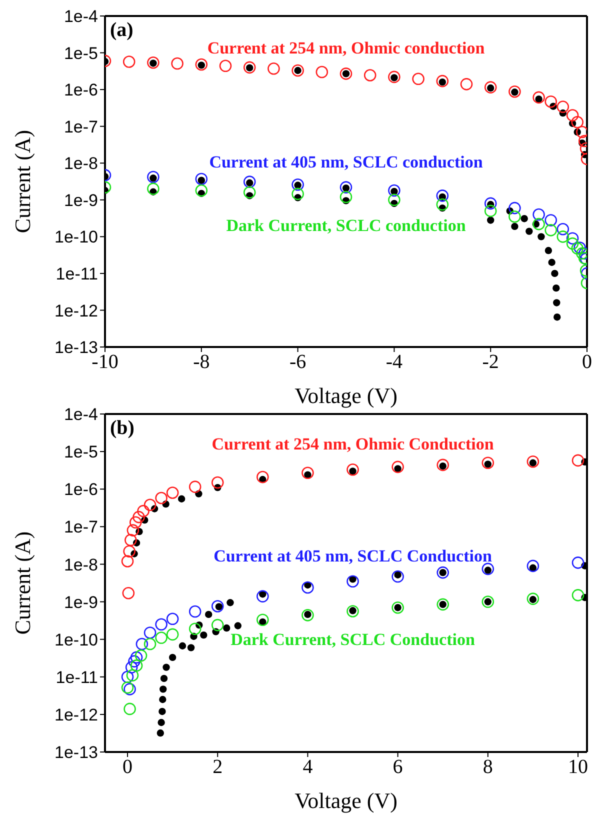 This screenshot has height=817, width=601. I want to click on x-tick-label: 8, so click(487, 767).